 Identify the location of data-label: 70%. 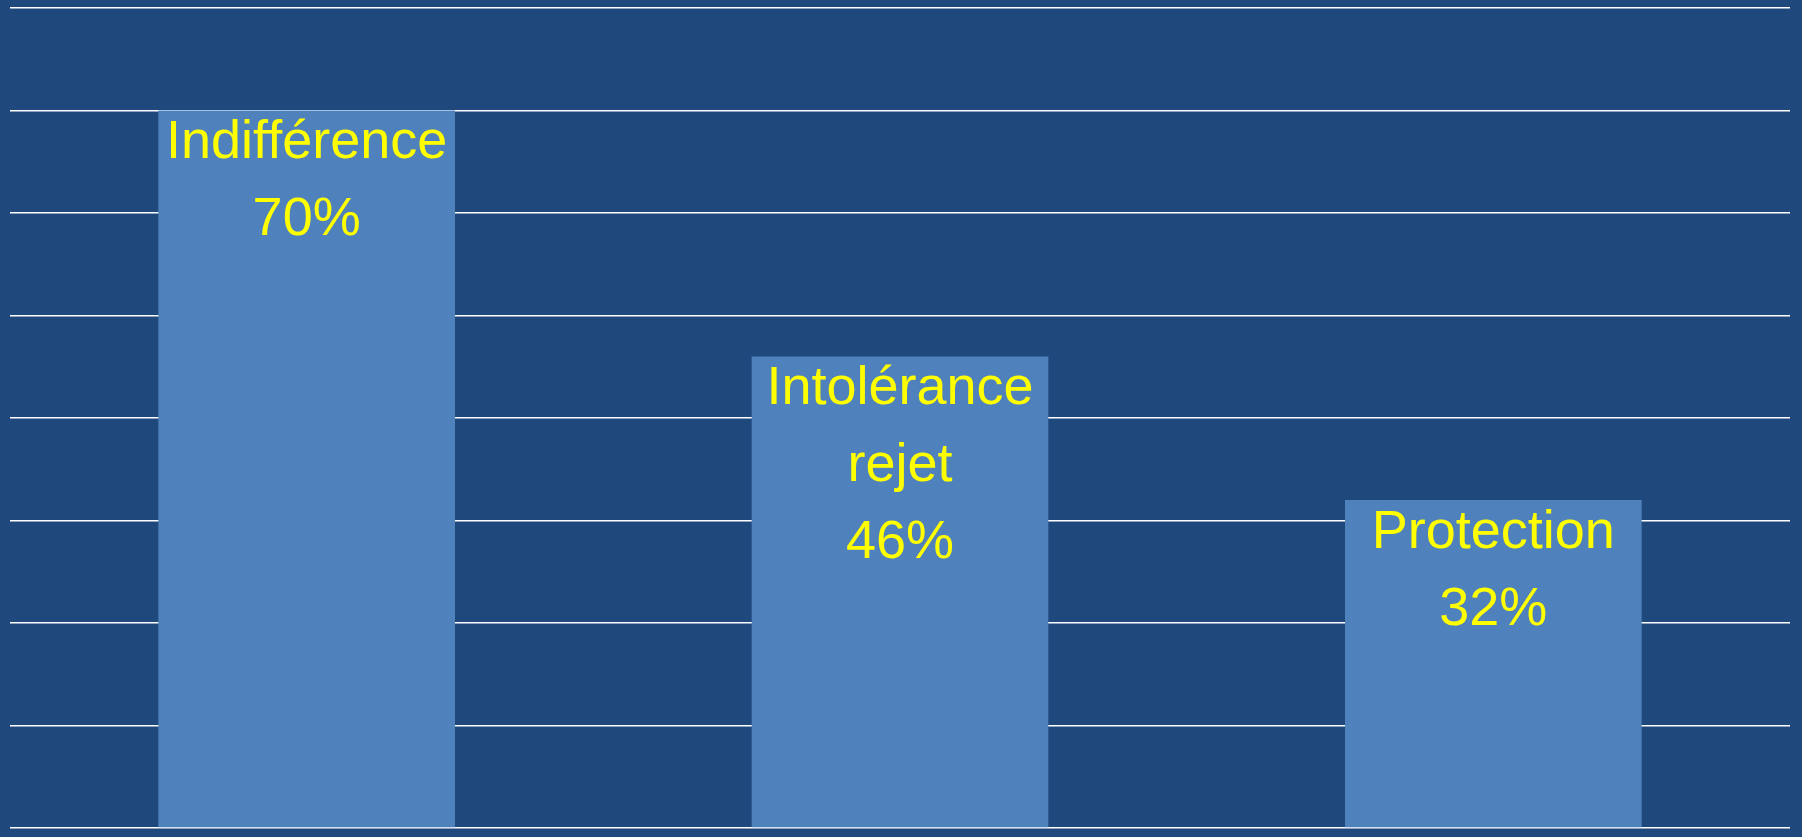
(306, 216).